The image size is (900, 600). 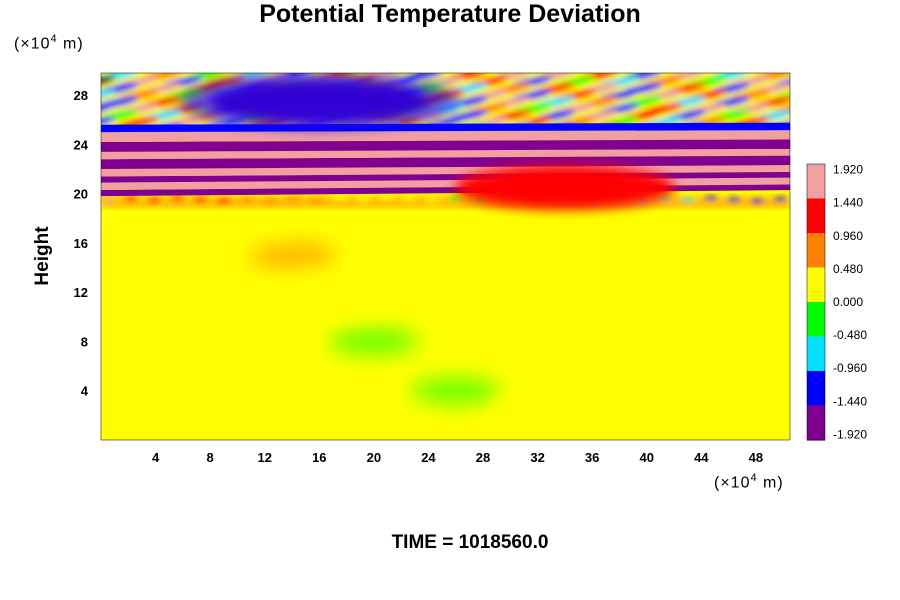 What do you see at coordinates (374, 457) in the screenshot?
I see `x-tick-label: 20` at bounding box center [374, 457].